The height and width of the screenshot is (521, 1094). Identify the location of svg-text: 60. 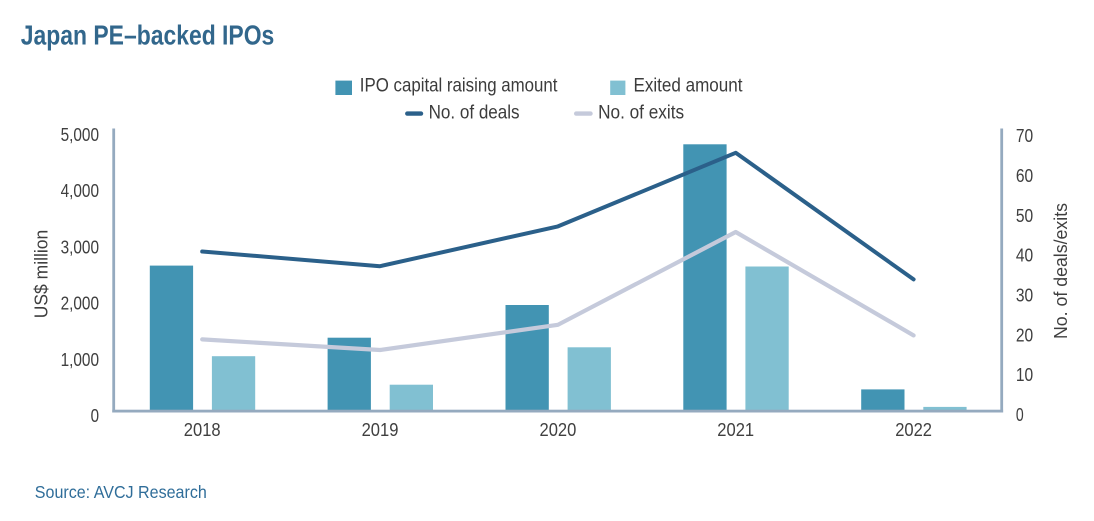
(1024, 176).